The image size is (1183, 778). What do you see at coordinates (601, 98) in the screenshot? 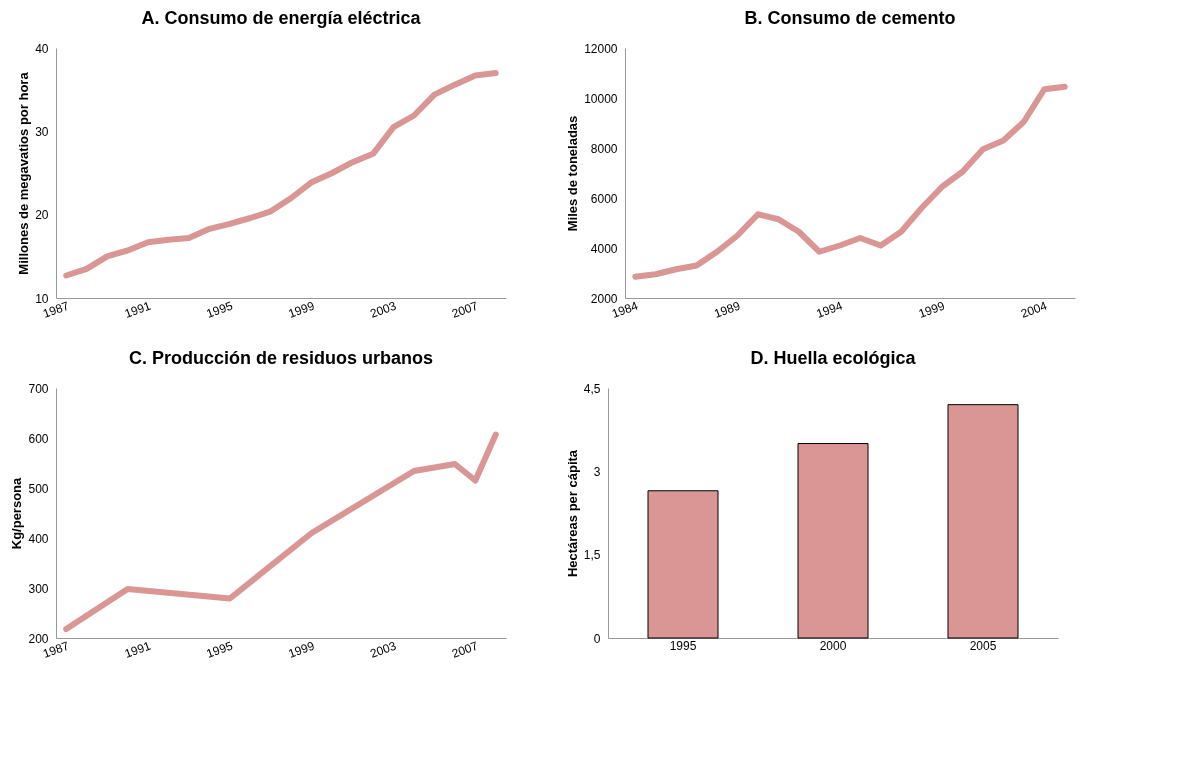
I see `y-tick-label: 10000` at bounding box center [601, 98].